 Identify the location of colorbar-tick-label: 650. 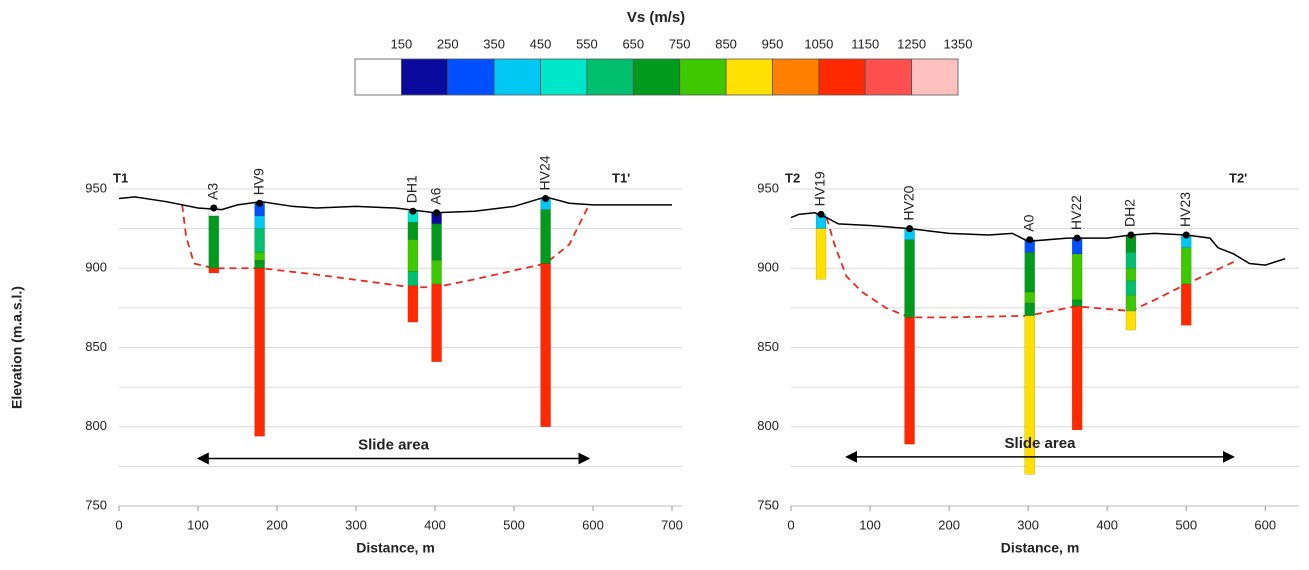
(633, 43).